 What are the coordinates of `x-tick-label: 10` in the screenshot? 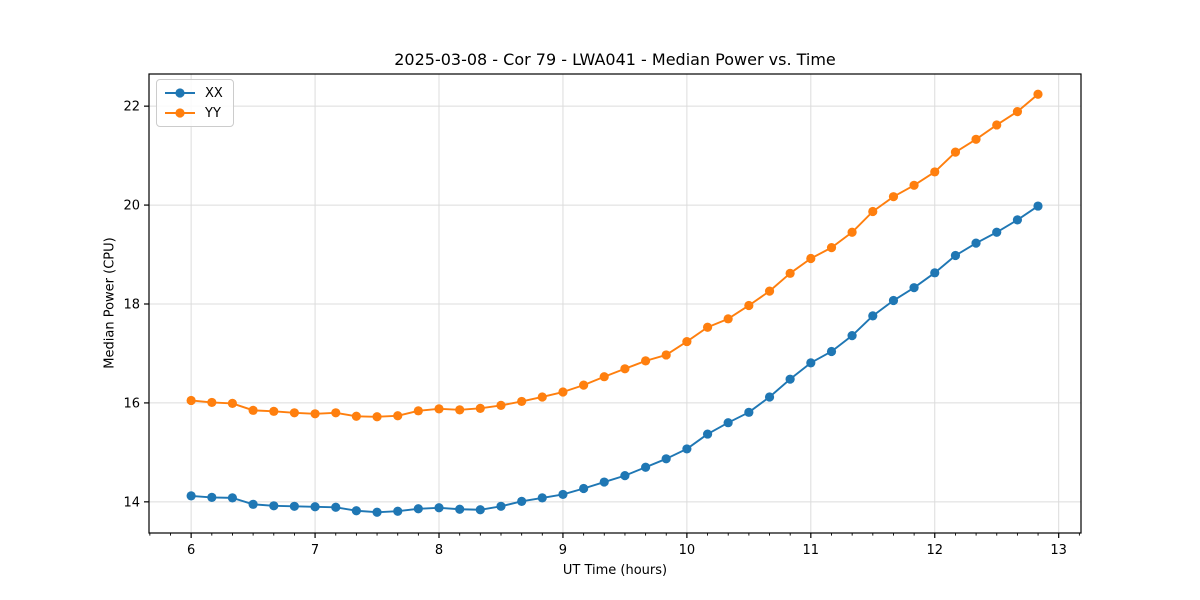 It's located at (687, 550).